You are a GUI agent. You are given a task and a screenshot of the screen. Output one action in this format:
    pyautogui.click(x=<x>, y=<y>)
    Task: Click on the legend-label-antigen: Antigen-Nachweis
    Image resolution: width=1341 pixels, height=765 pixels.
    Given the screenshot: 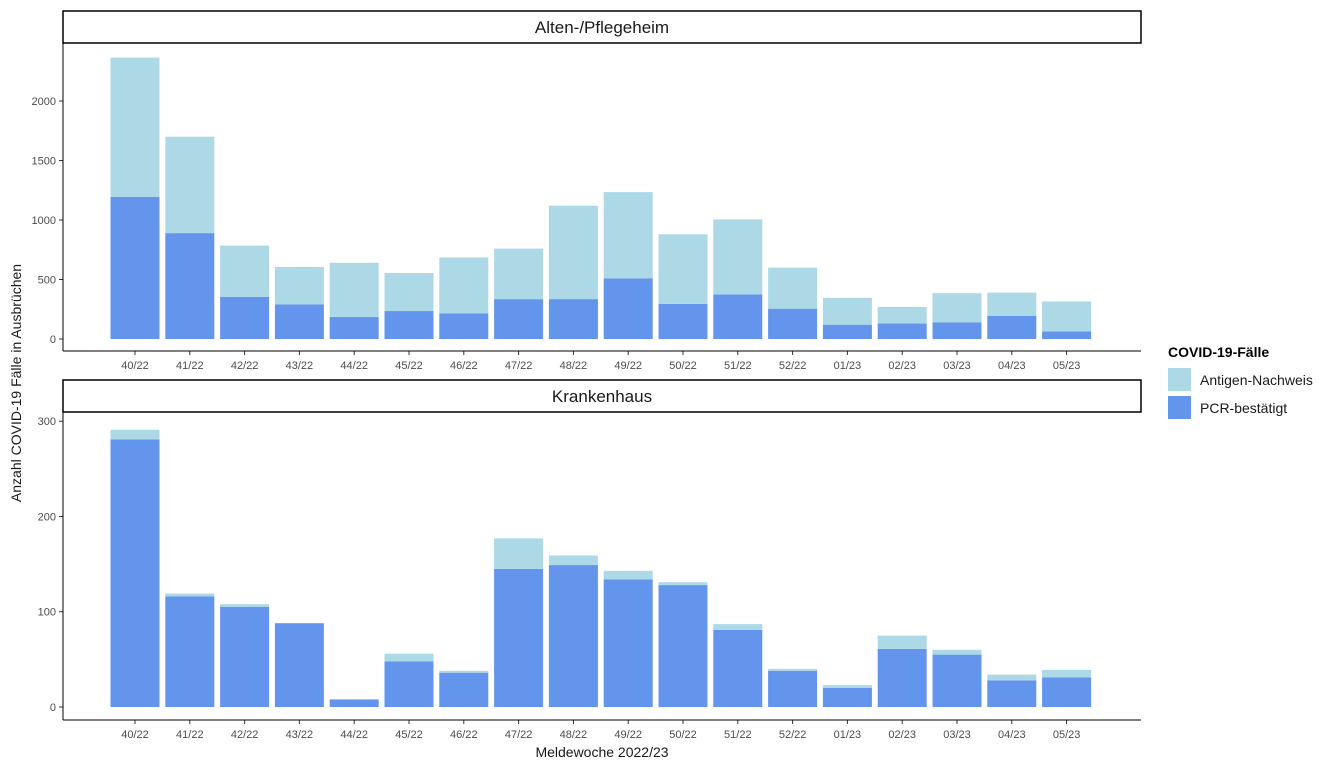 What is the action you would take?
    pyautogui.click(x=1256, y=380)
    